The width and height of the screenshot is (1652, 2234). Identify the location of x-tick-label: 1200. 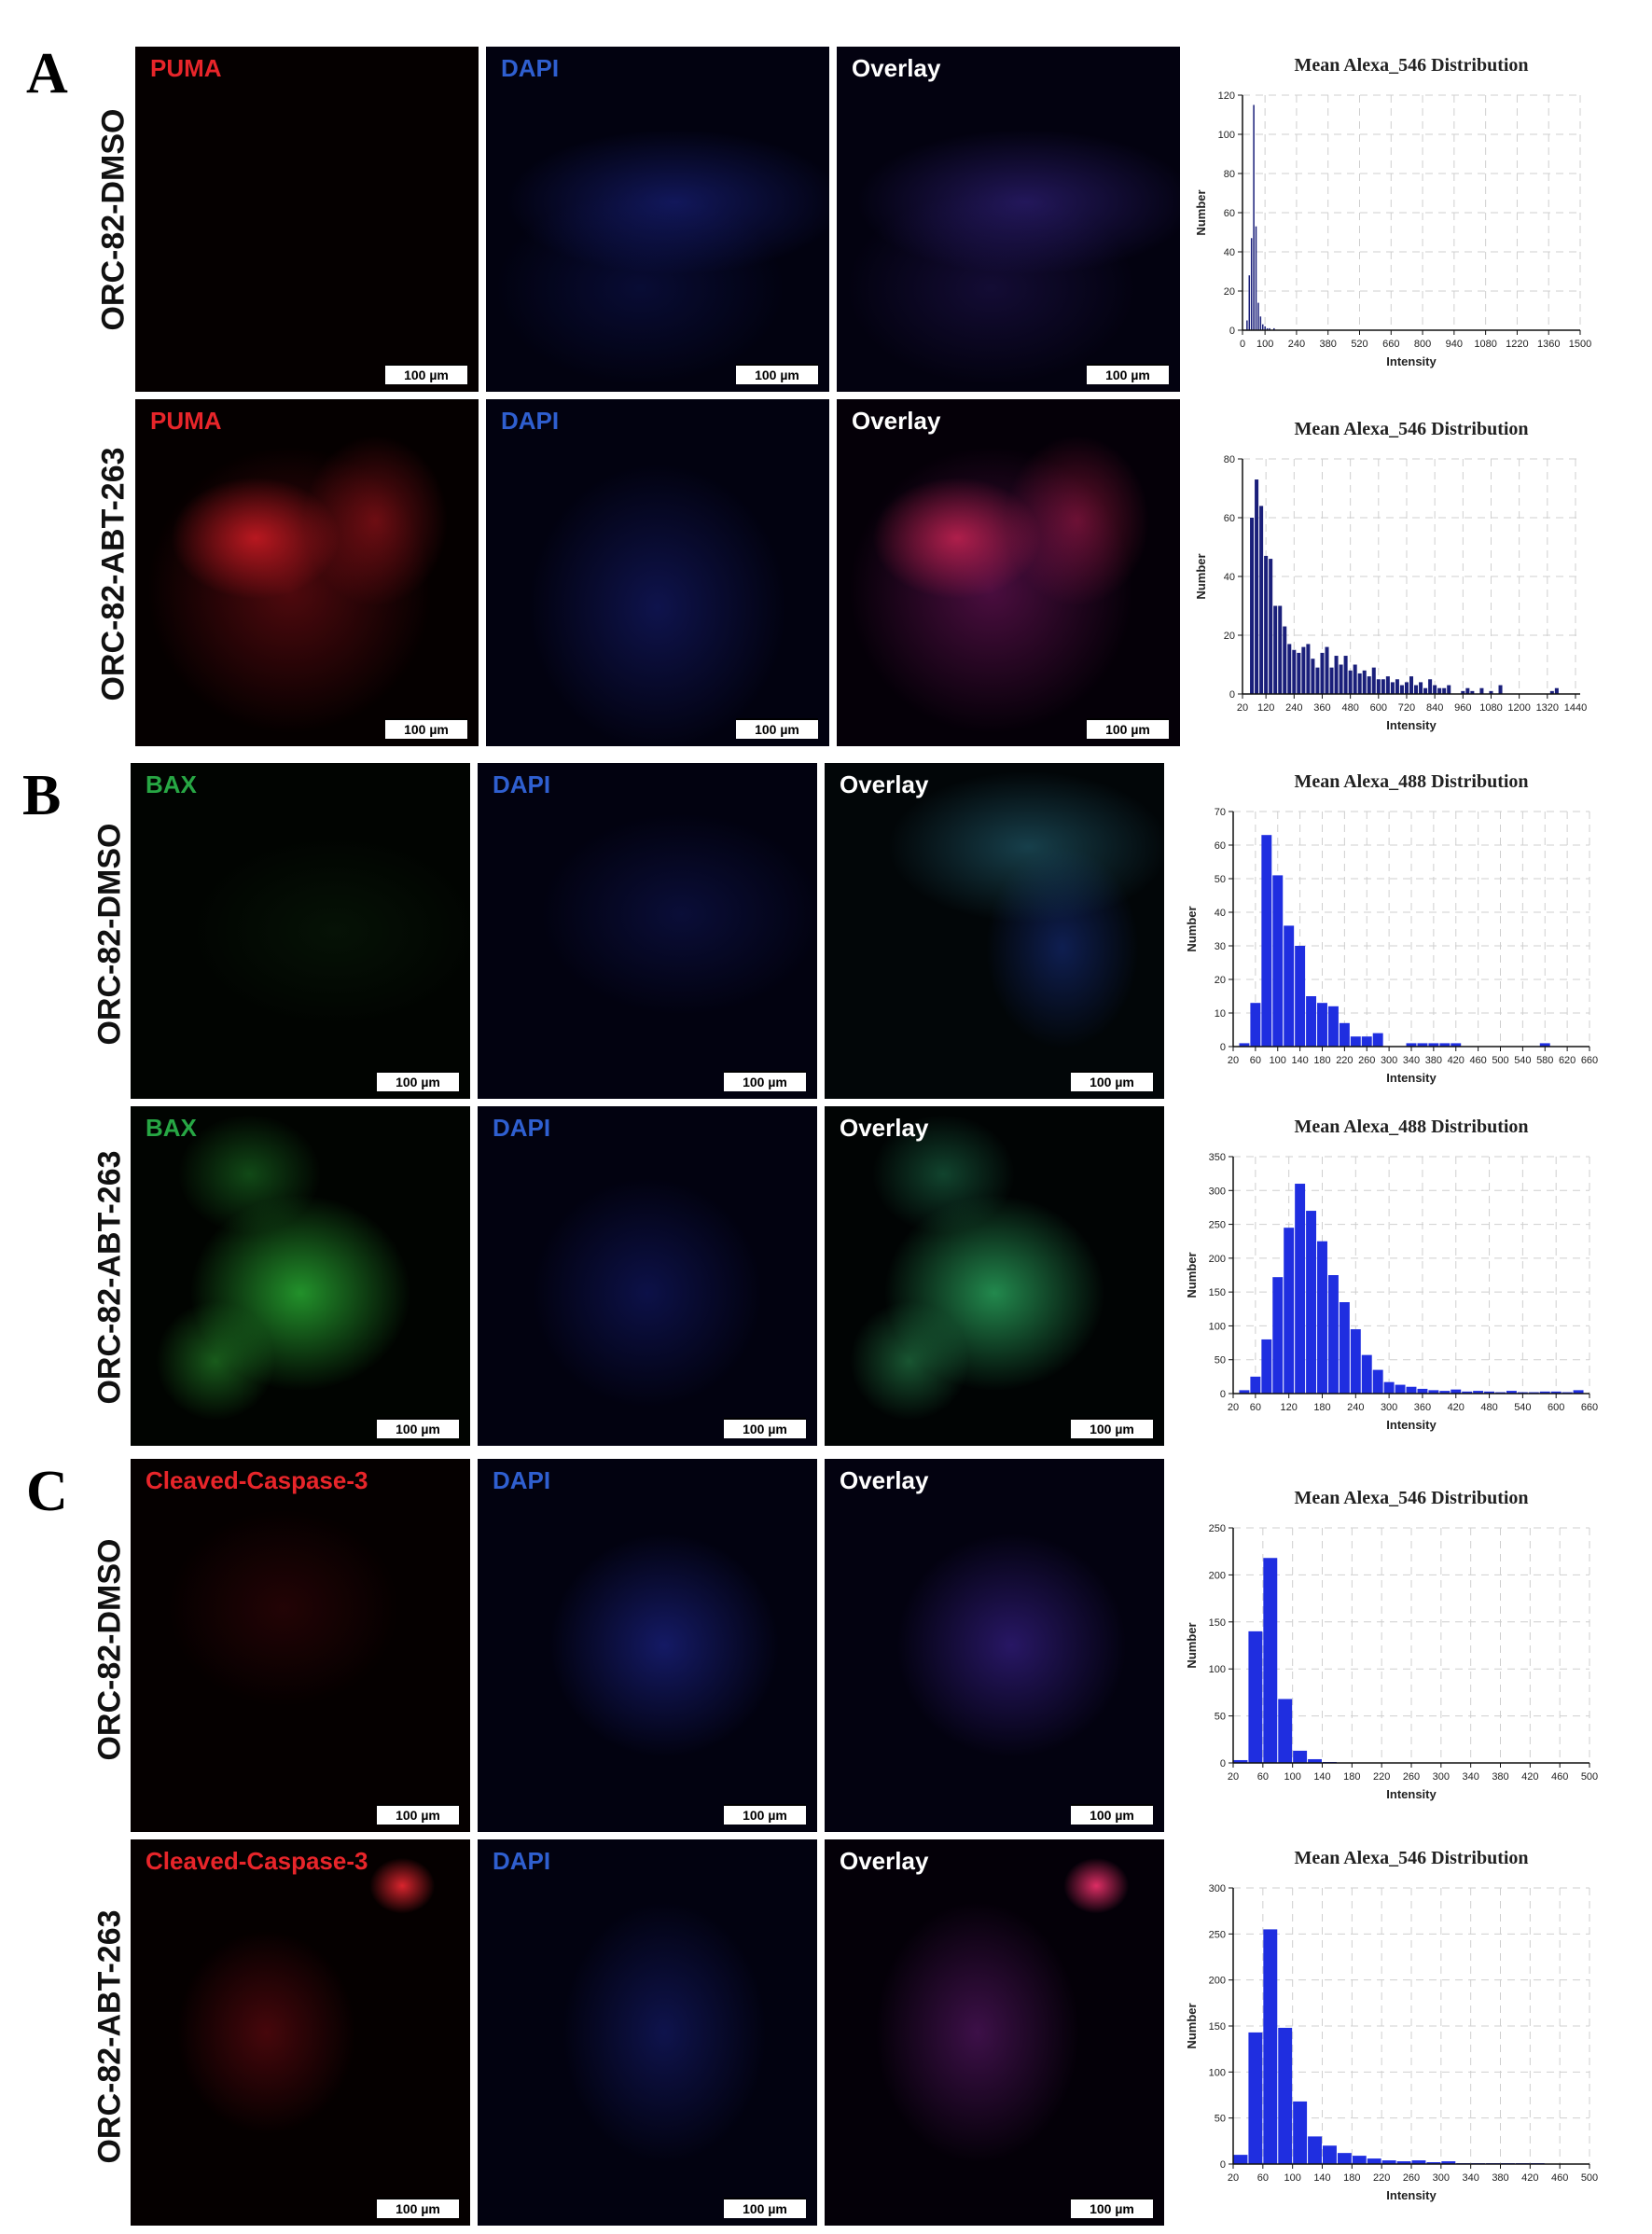
(1519, 708).